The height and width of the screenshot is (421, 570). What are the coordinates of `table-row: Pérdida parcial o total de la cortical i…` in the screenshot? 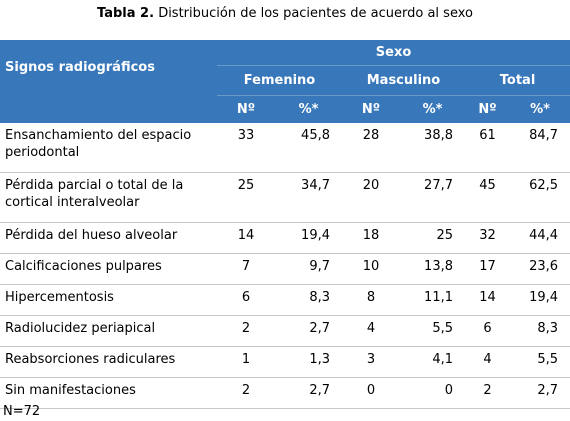 It's located at (285, 197).